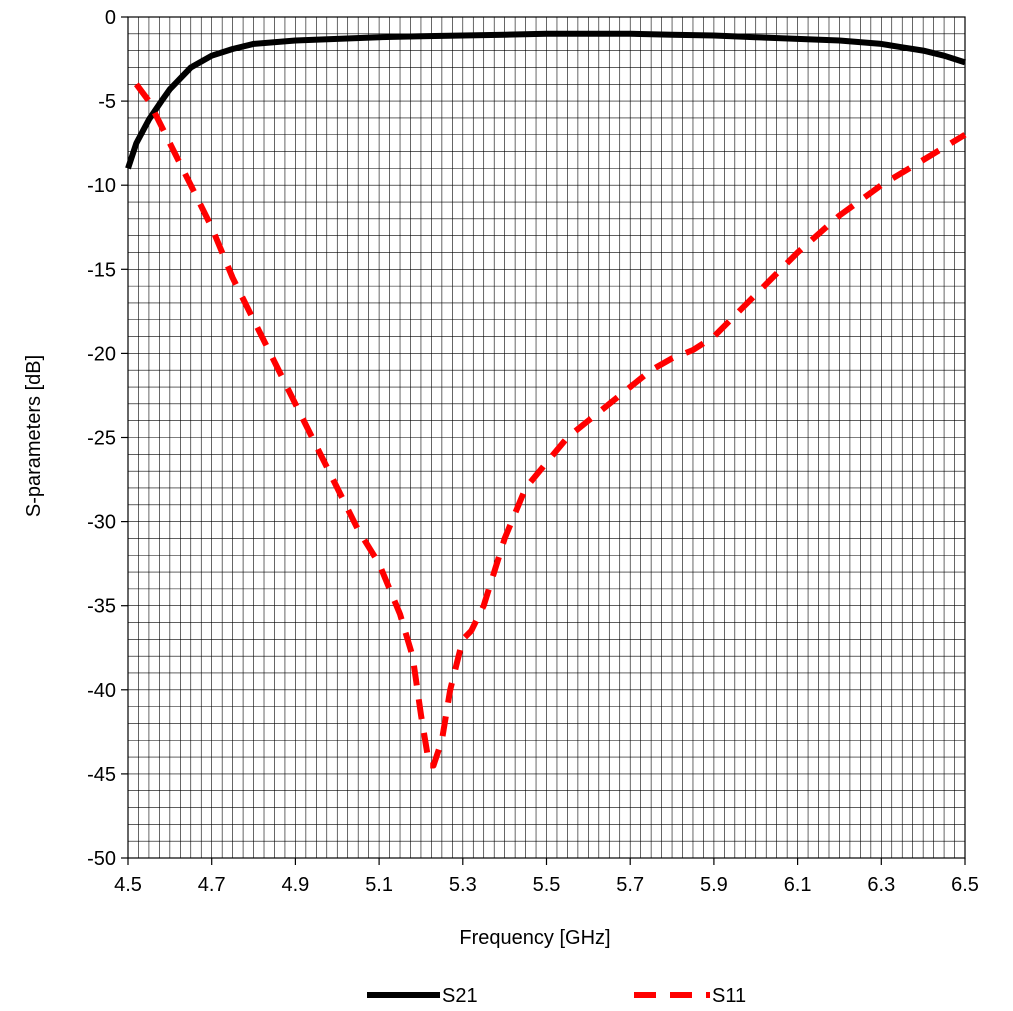 The height and width of the screenshot is (1011, 1013). Describe the element at coordinates (534, 938) in the screenshot. I see `x-axis-title: Frequency [GHz]` at that location.